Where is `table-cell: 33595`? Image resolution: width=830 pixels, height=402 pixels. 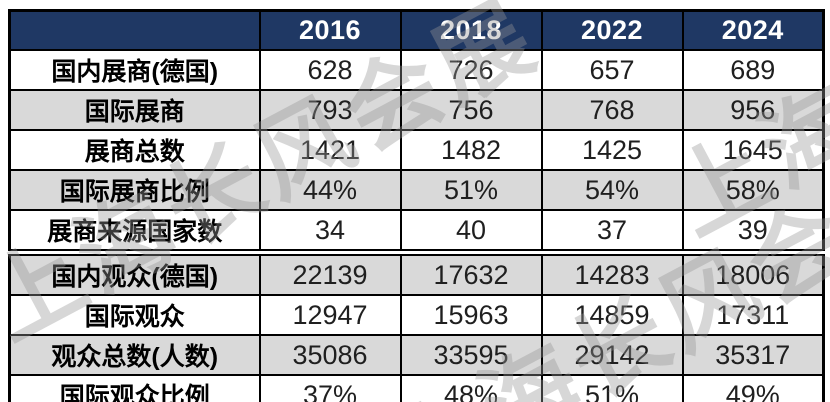
table-cell: 33595 is located at coordinates (471, 355).